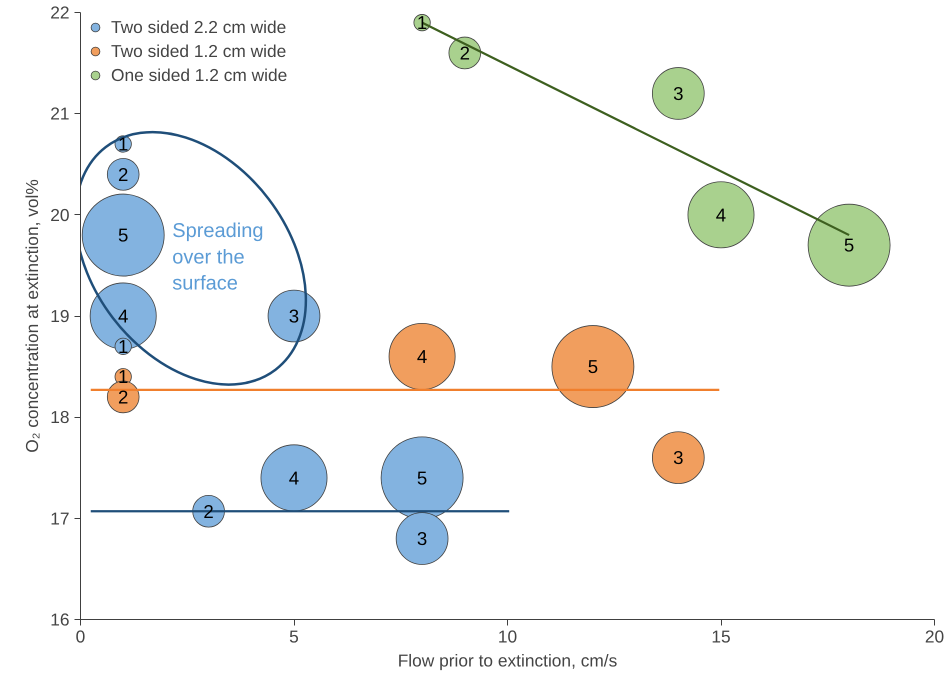 The width and height of the screenshot is (948, 681). I want to click on x-tick-label: 20, so click(934, 636).